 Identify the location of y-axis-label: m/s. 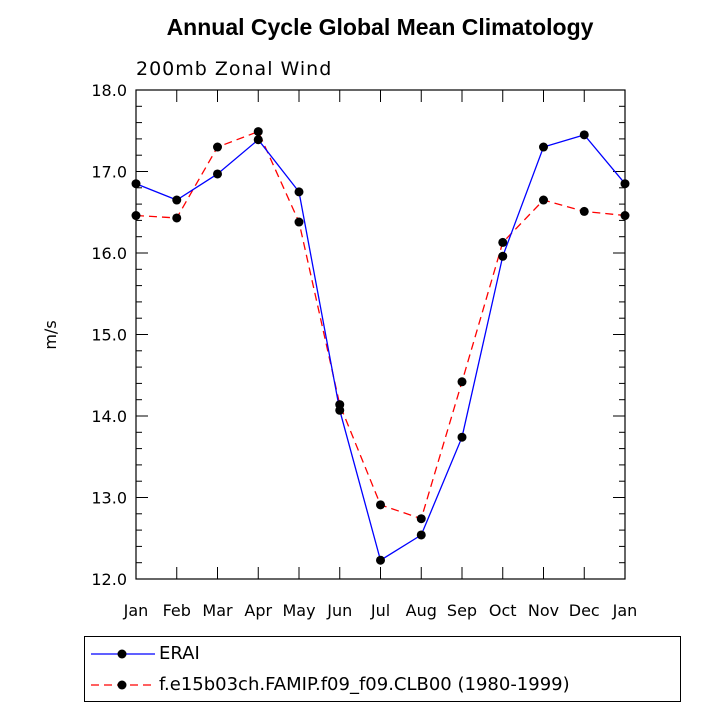
(50, 334).